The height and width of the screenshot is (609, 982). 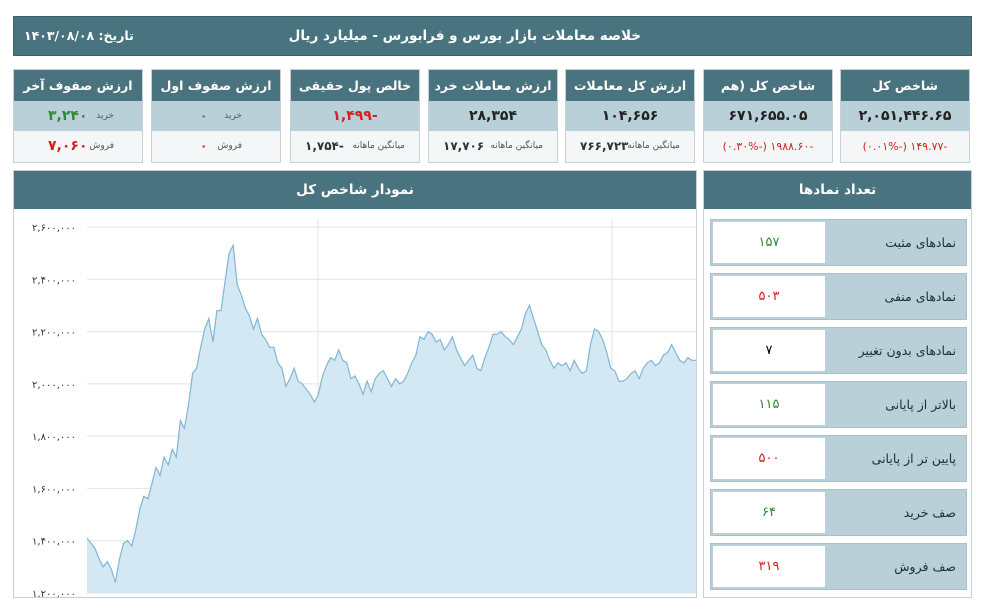 I want to click on symbol-row-label: صف فروش, so click(x=925, y=566).